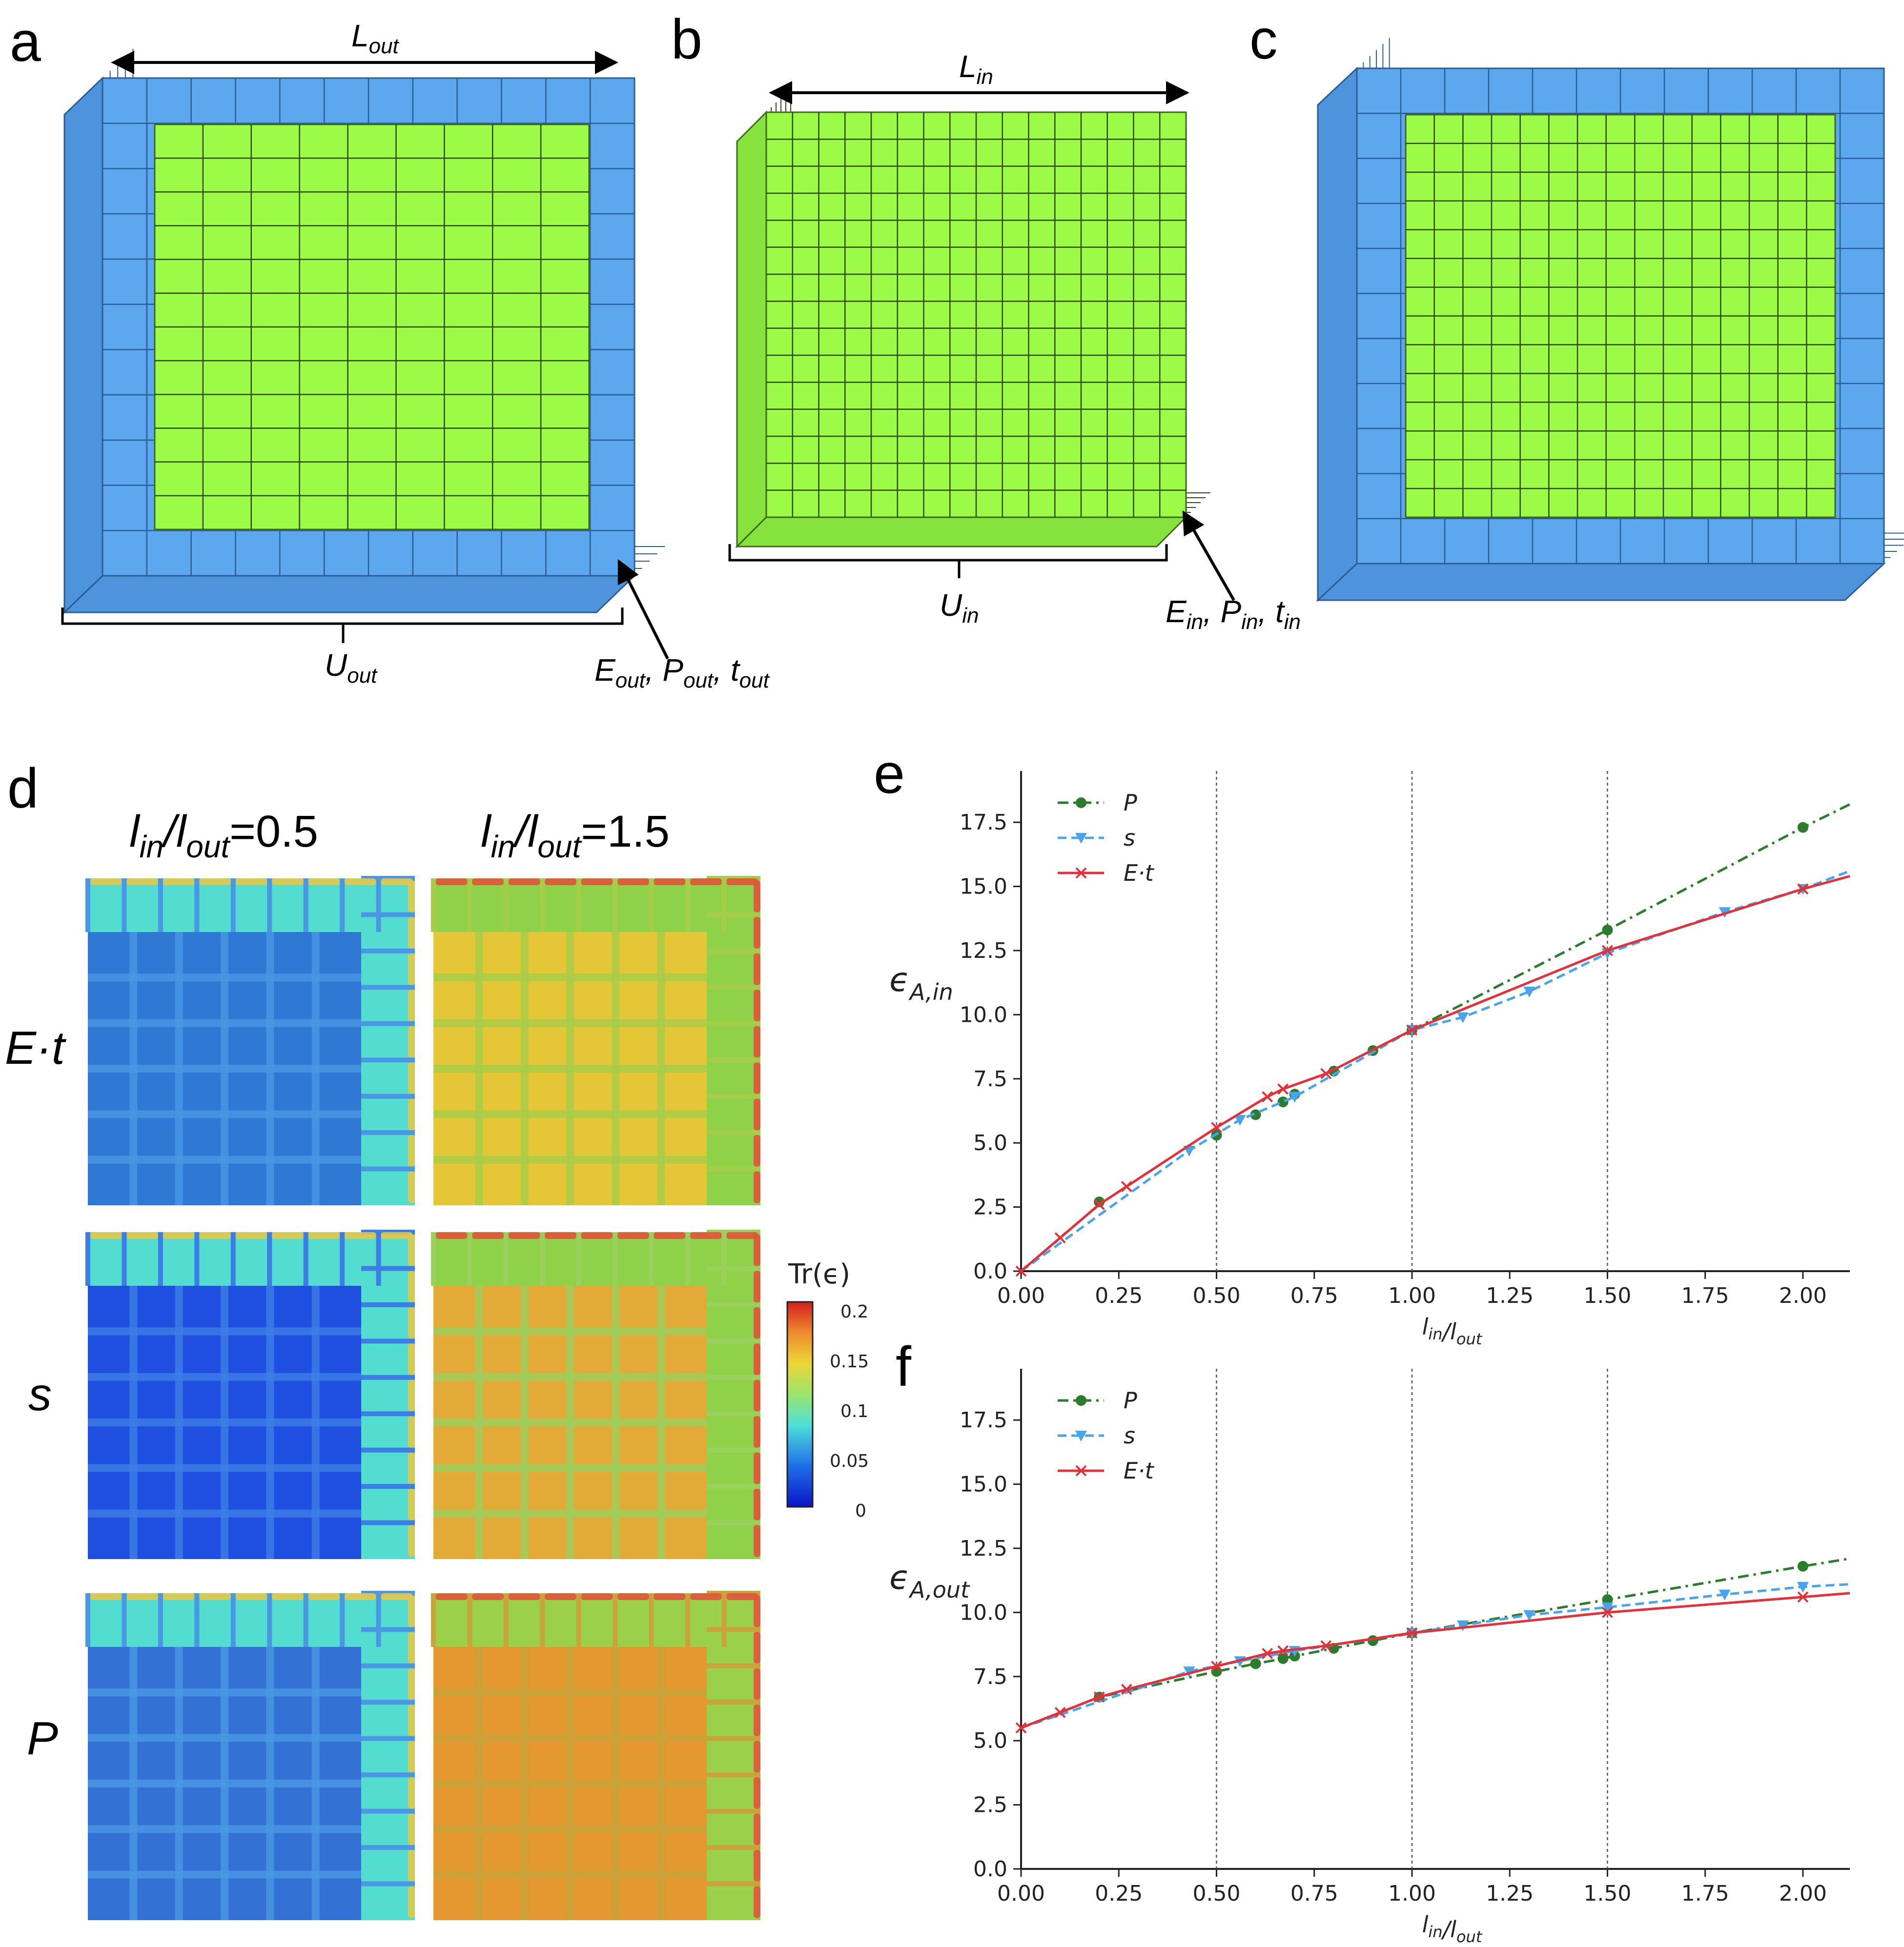  What do you see at coordinates (1452, 1331) in the screenshot?
I see `x-axis-label: lin/lout` at bounding box center [1452, 1331].